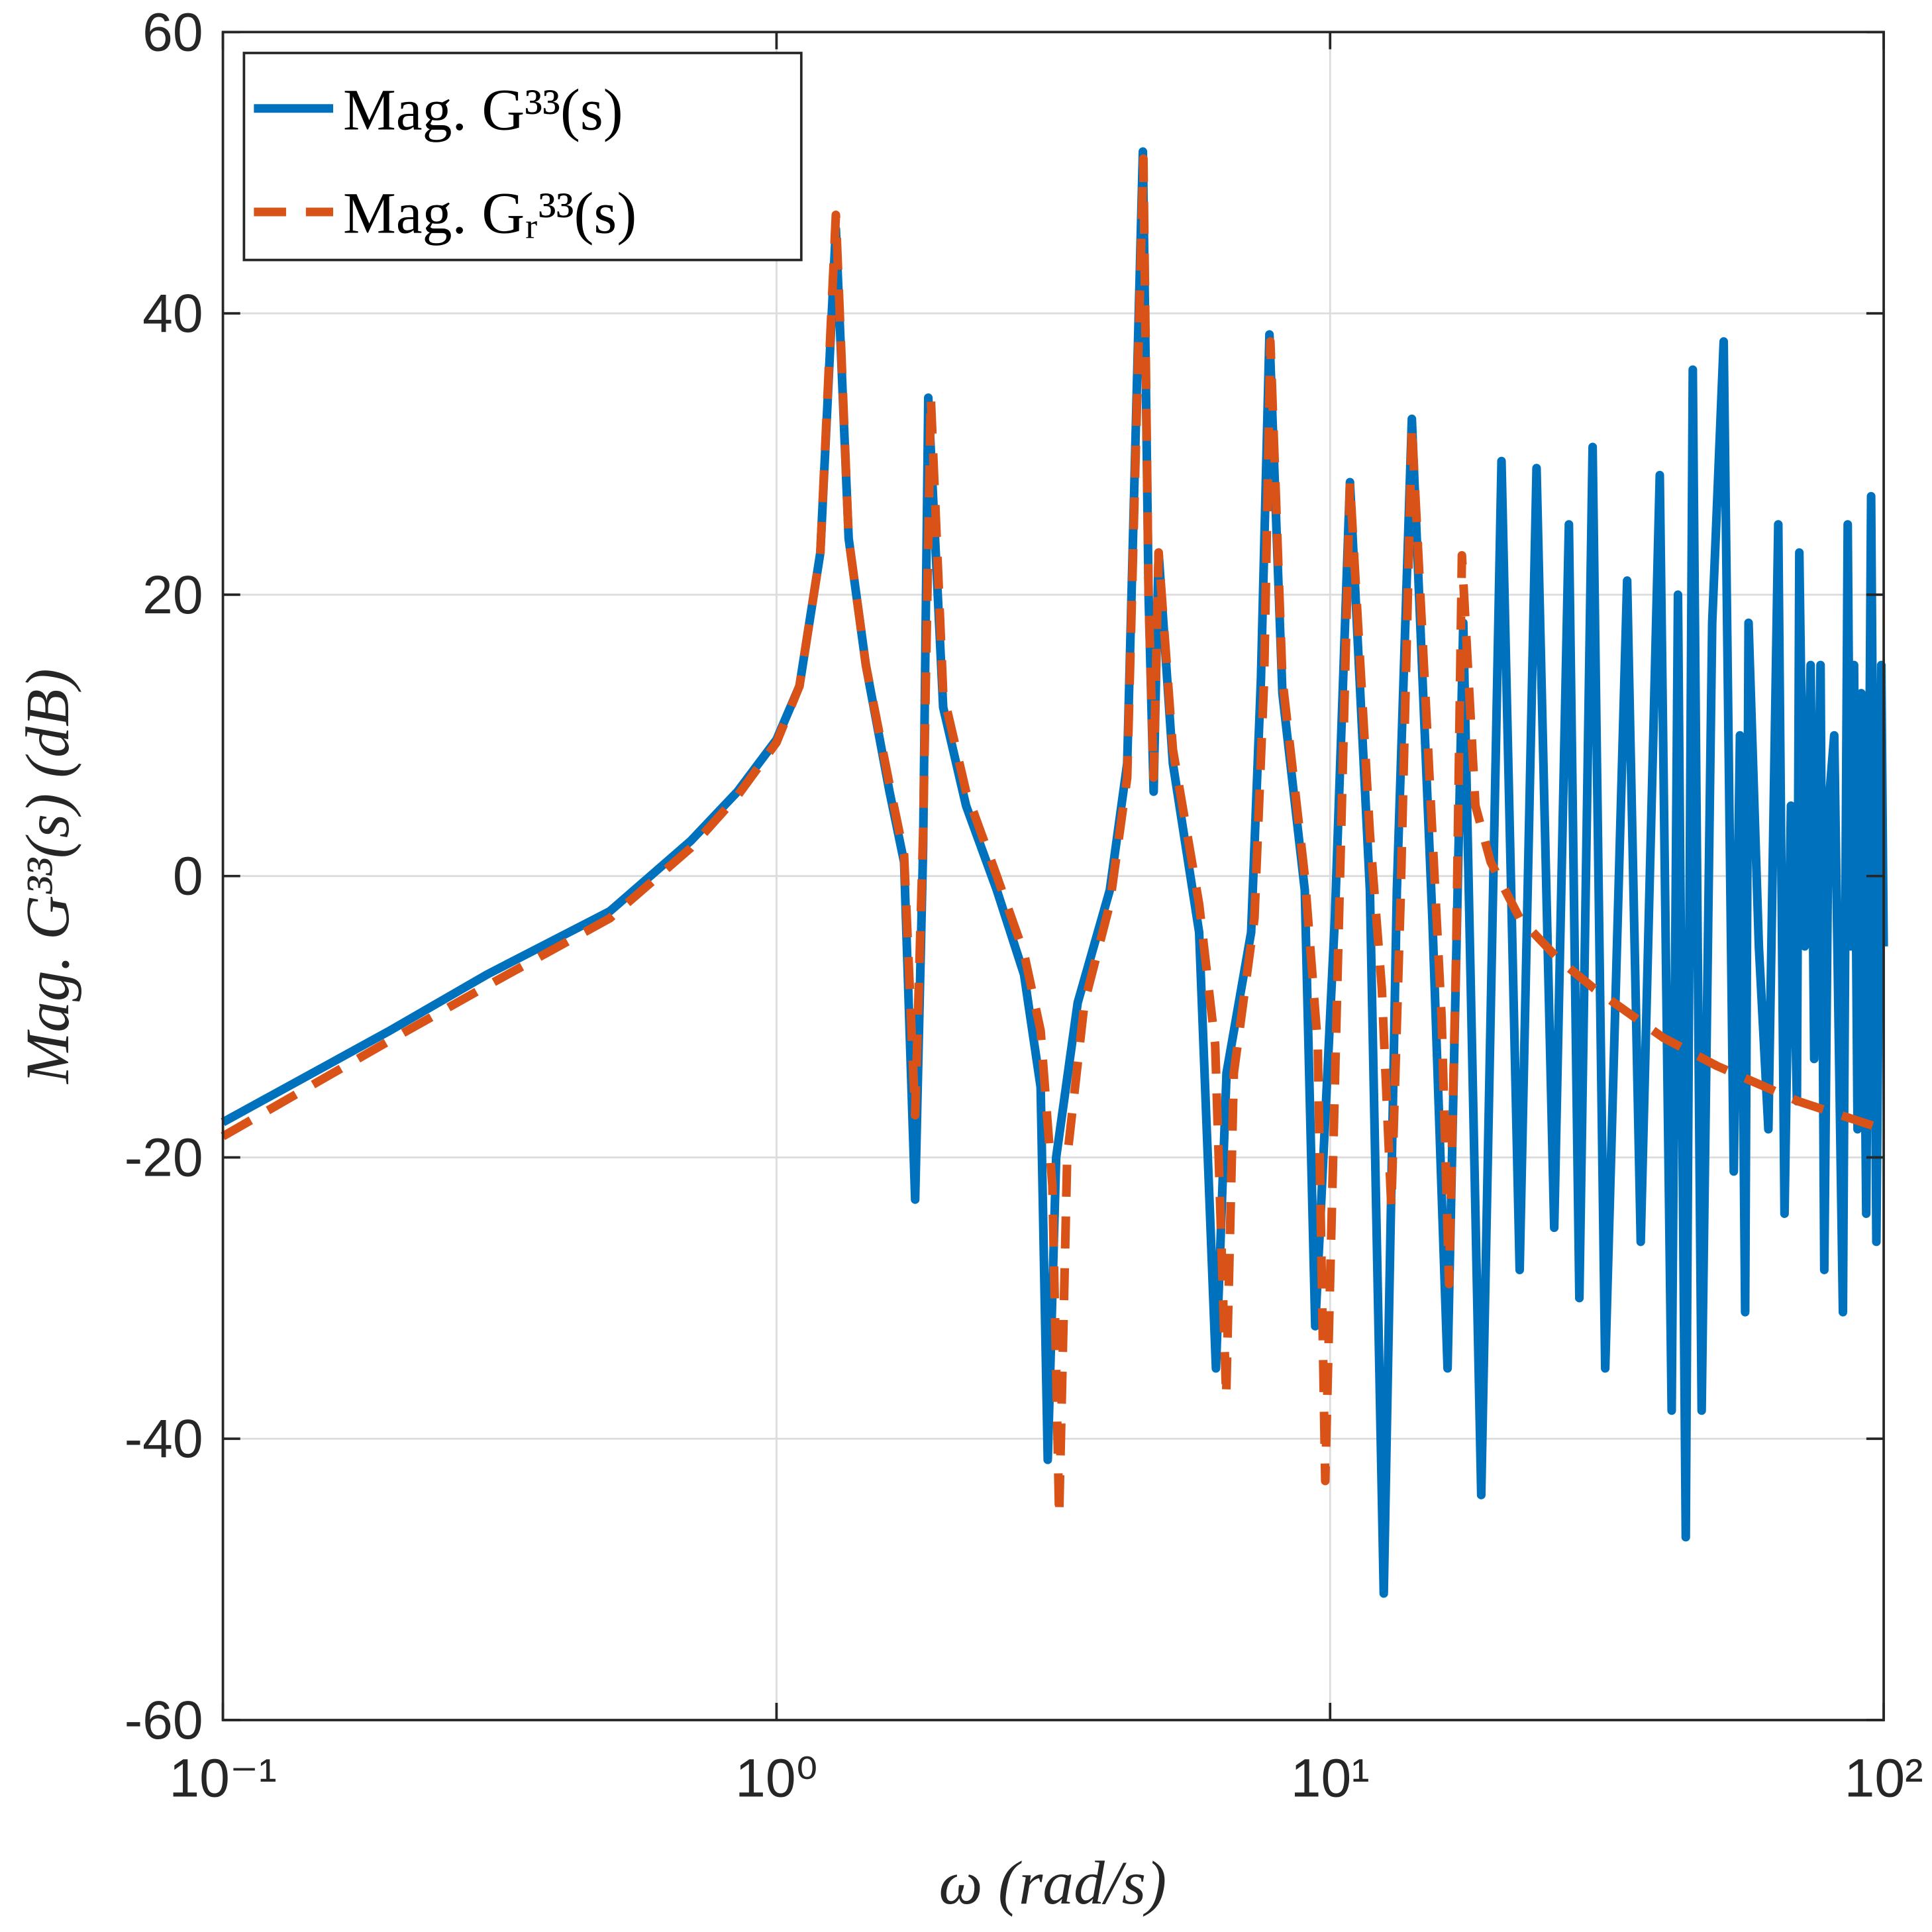 This screenshot has height=1932, width=1932. What do you see at coordinates (489, 213) in the screenshot?
I see `legend-label: Mag. Gᵣ³³(s)` at bounding box center [489, 213].